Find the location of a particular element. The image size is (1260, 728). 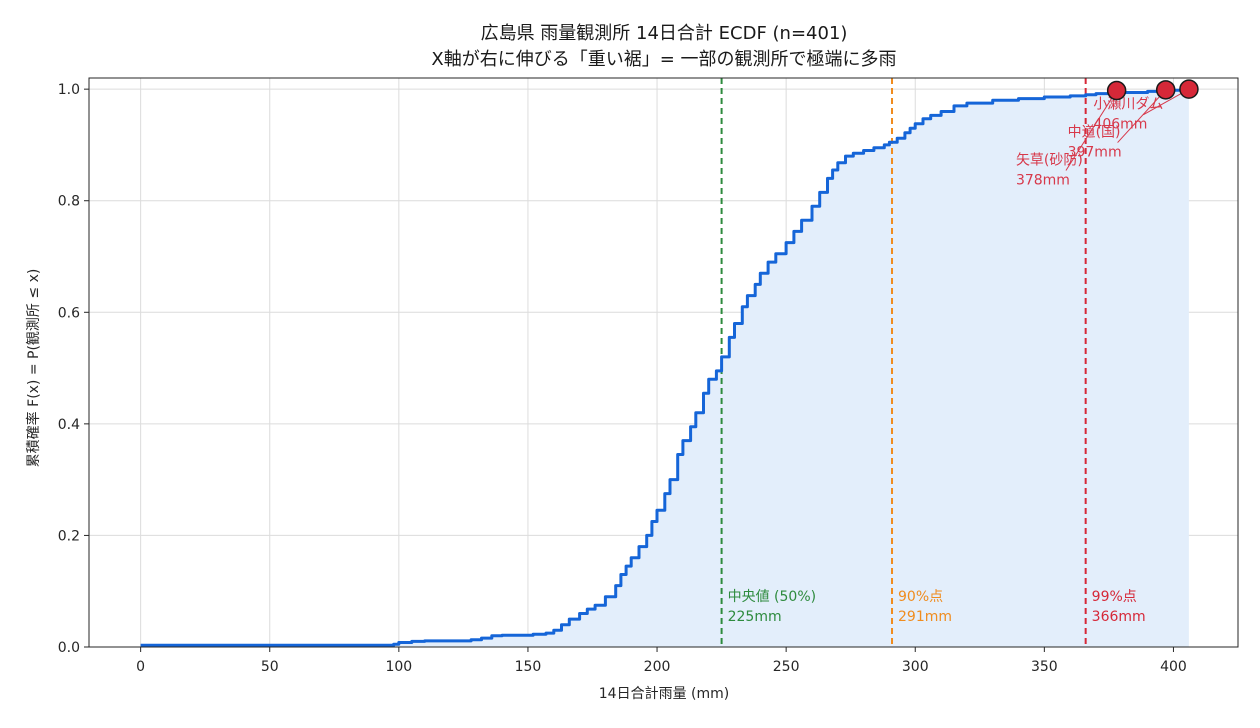

chart-subtitle: X軸が右に伸びる「重い裾」= 一部の観測所で極端に多雨 is located at coordinates (663, 59).